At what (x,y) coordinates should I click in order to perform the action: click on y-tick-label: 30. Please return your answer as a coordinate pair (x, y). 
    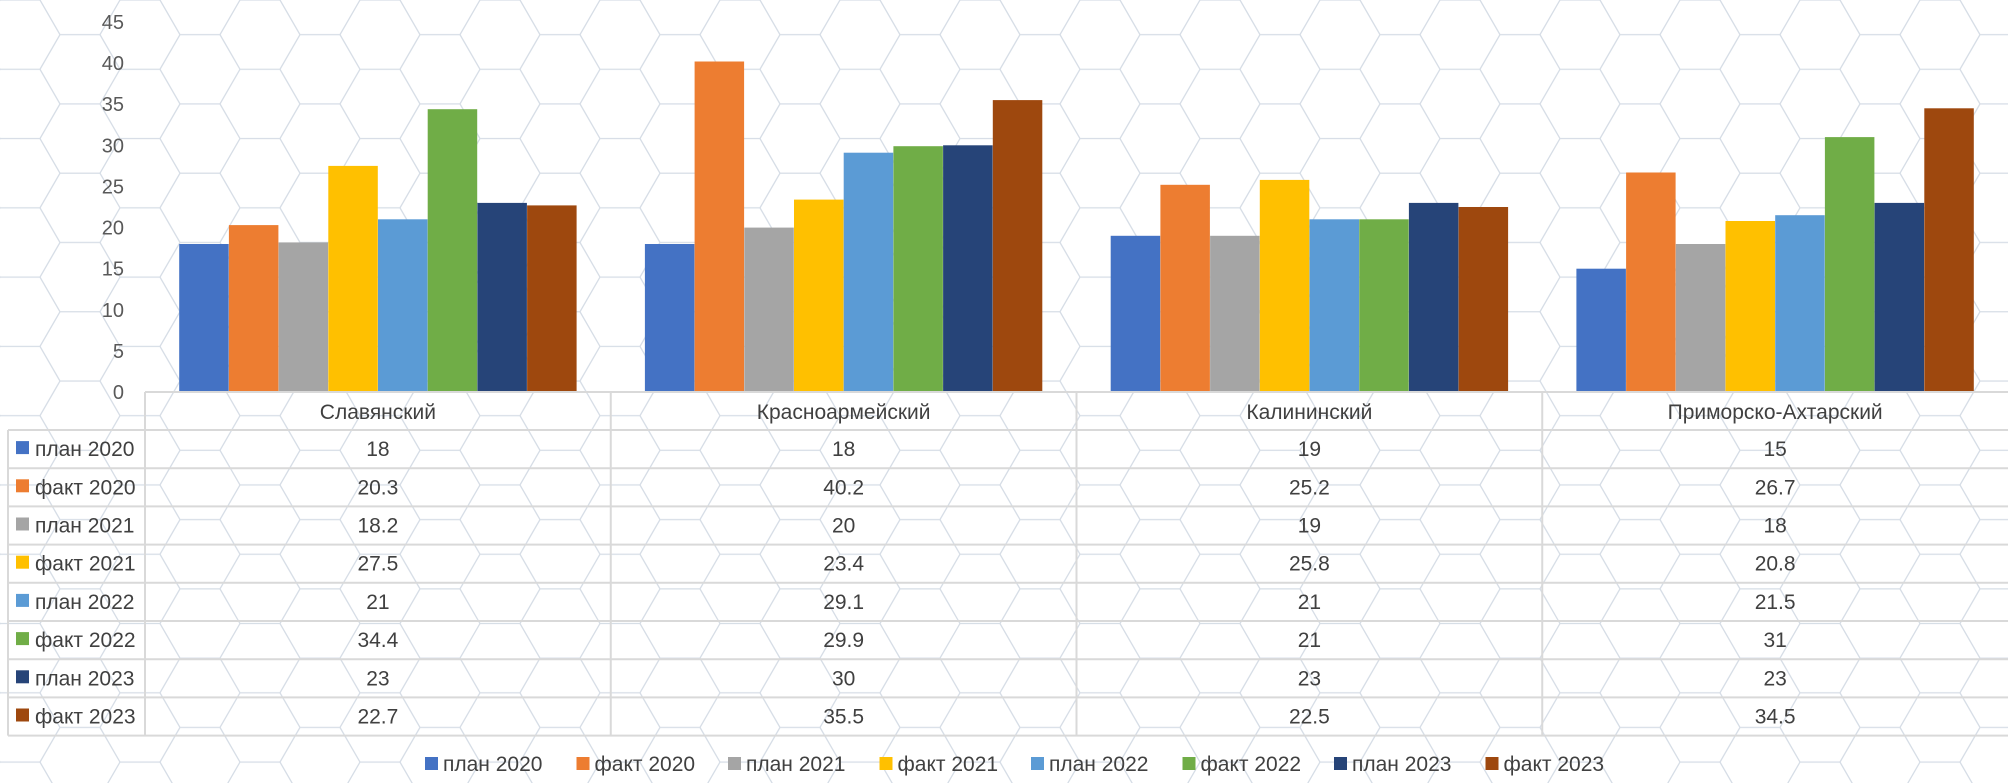
    Looking at the image, I should click on (113, 146).